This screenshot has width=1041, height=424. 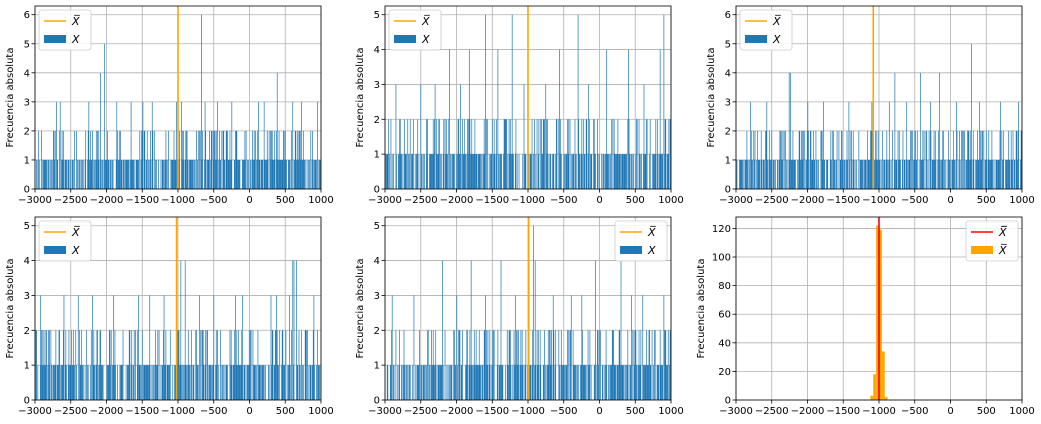 What do you see at coordinates (914, 411) in the screenshot?
I see `x-tick-label: −500` at bounding box center [914, 411].